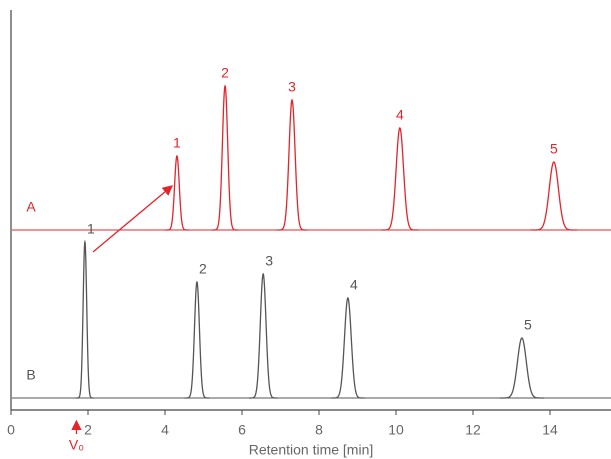 The width and height of the screenshot is (611, 459). Describe the element at coordinates (242, 430) in the screenshot. I see `x-tick-label: 6` at that location.